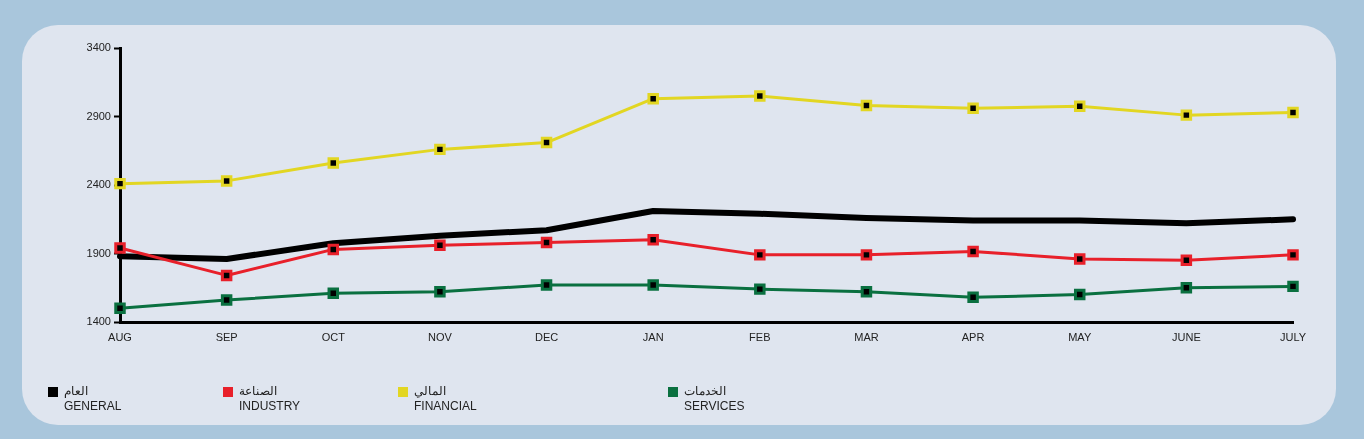 This screenshot has height=439, width=1364. What do you see at coordinates (1080, 336) in the screenshot?
I see `x-tick-label: MAY` at bounding box center [1080, 336].